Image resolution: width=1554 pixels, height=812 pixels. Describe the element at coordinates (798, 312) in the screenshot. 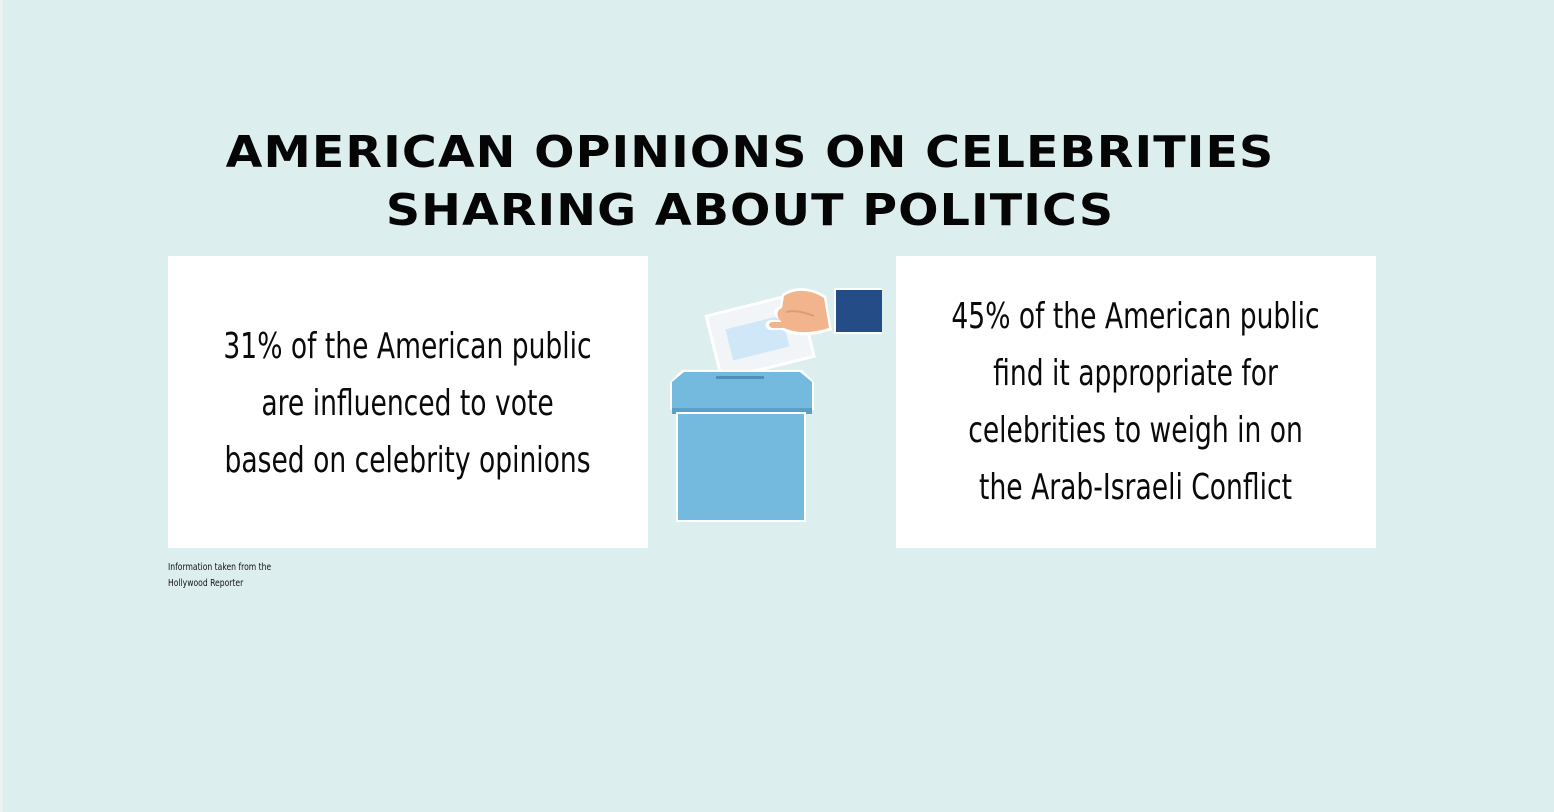

I see `hand` at that location.